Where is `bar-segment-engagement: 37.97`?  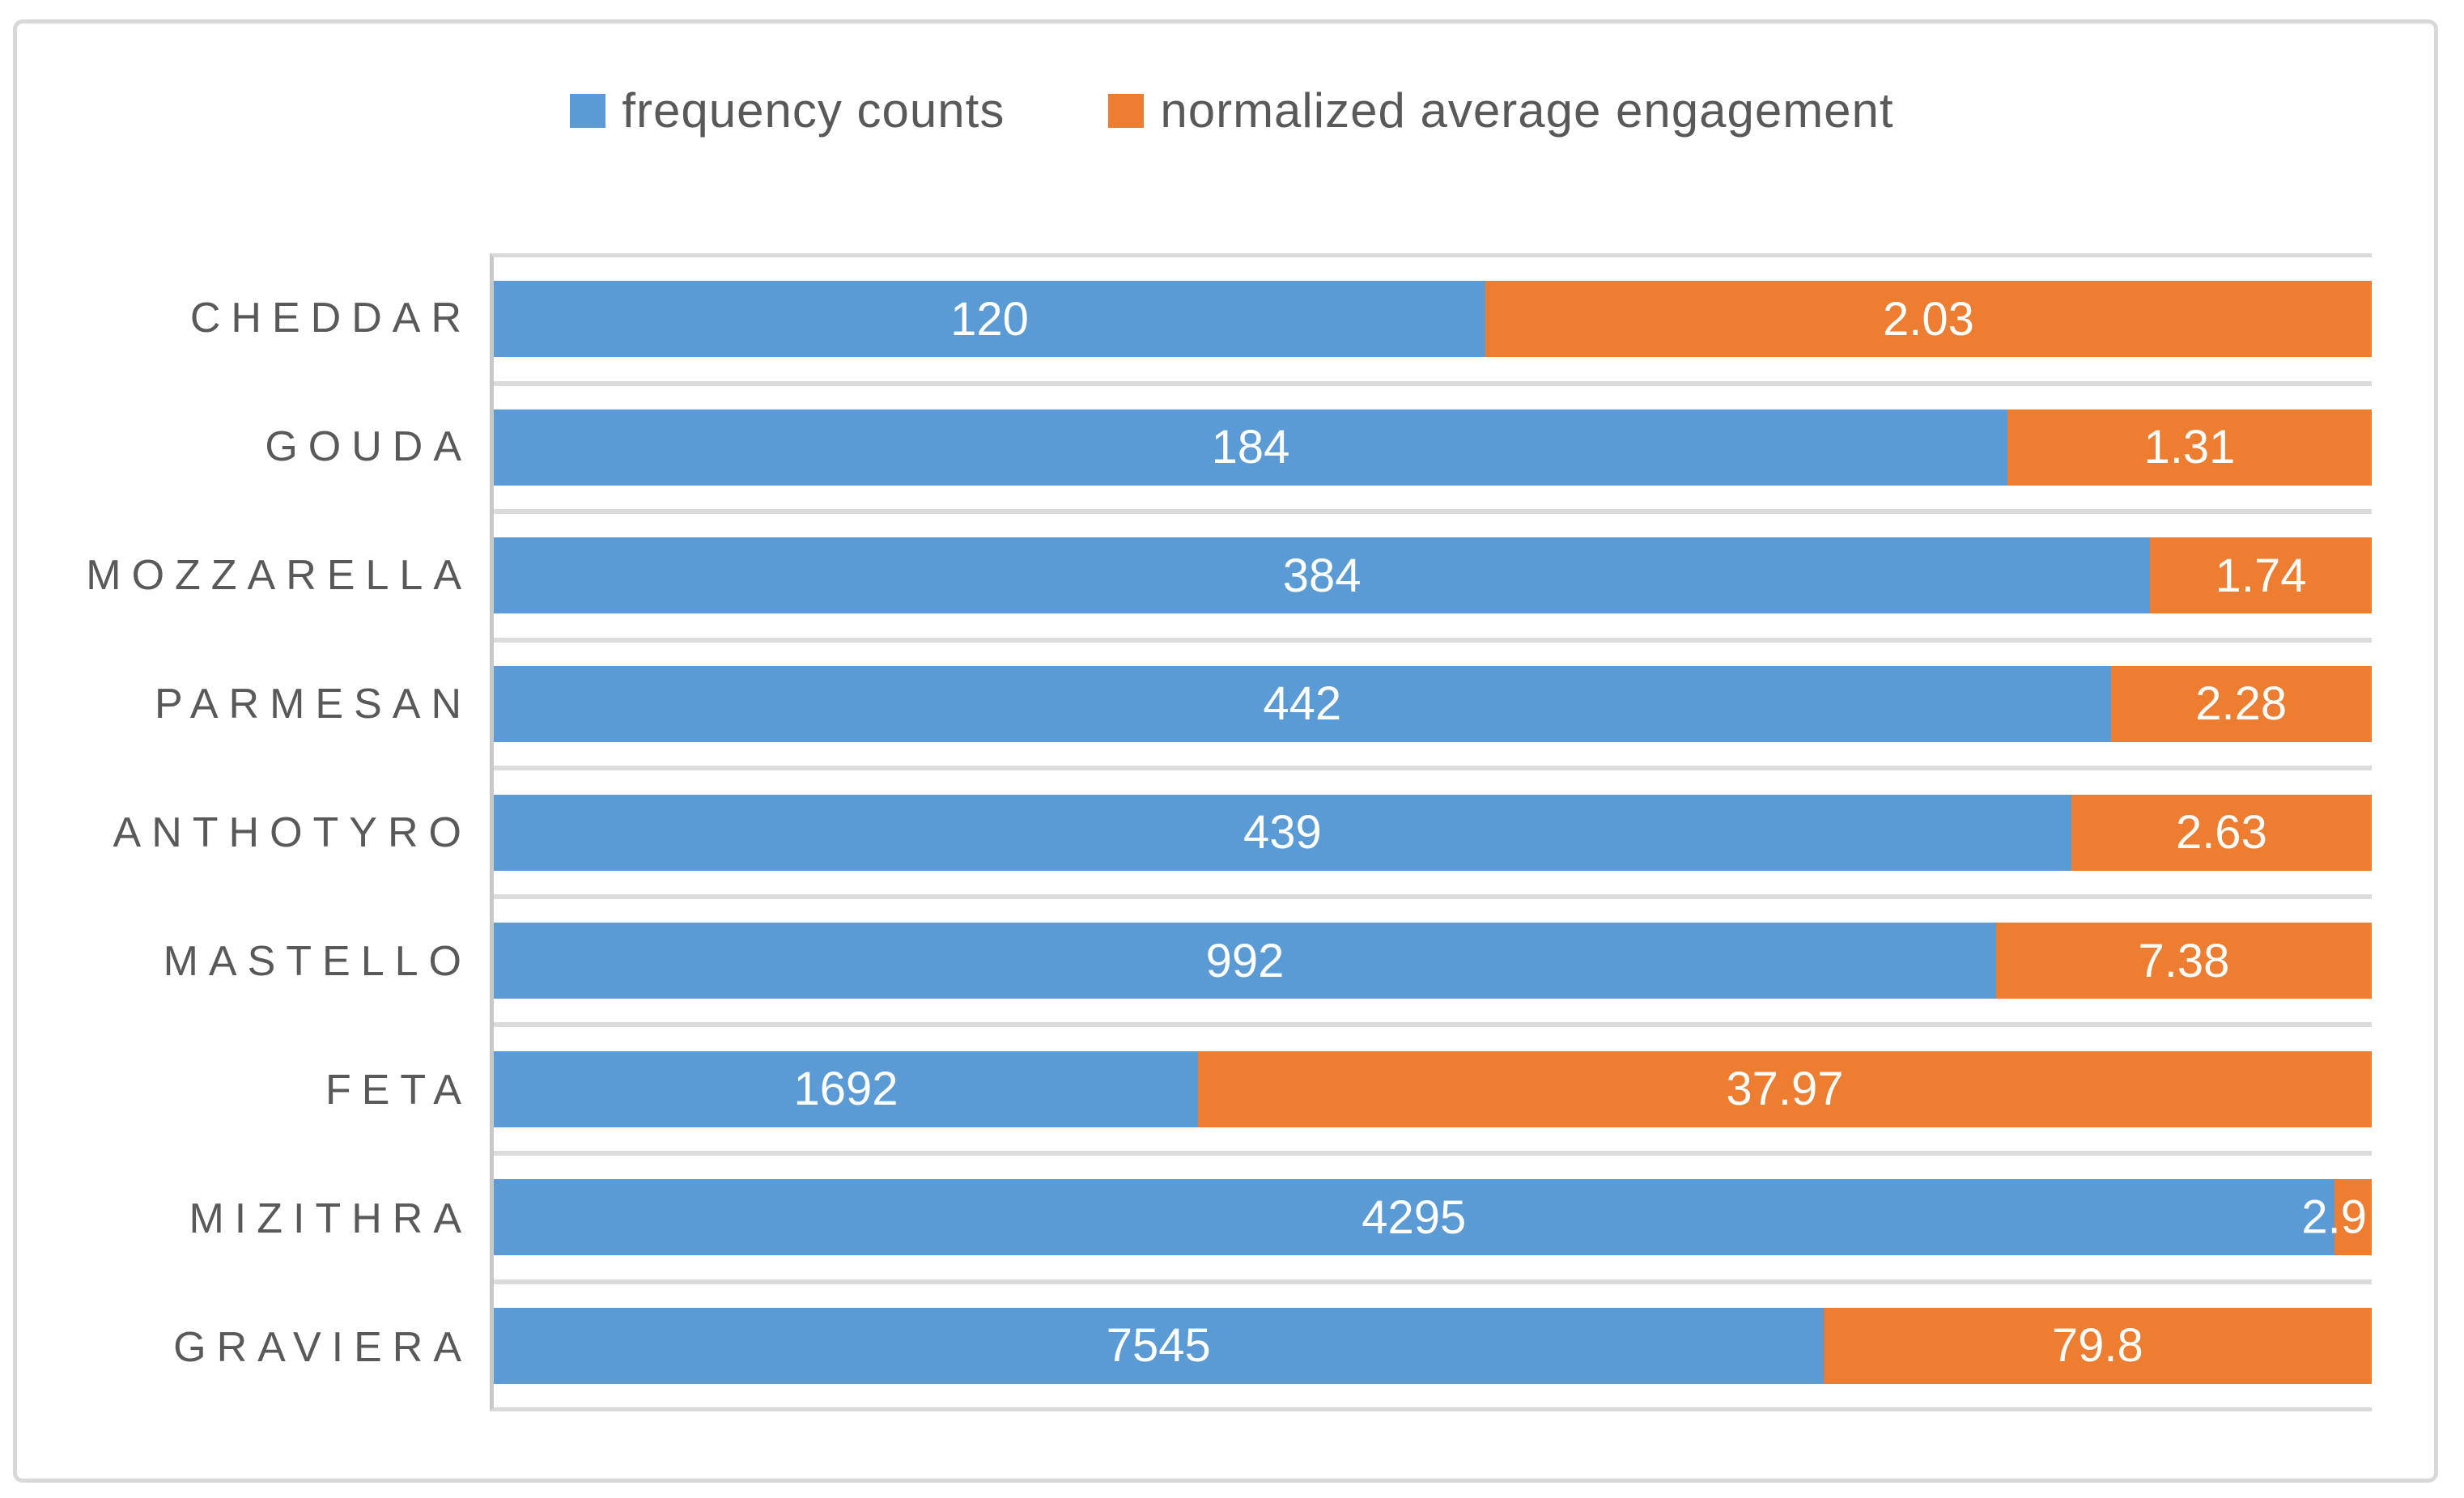
bar-segment-engagement: 37.97 is located at coordinates (1785, 1088).